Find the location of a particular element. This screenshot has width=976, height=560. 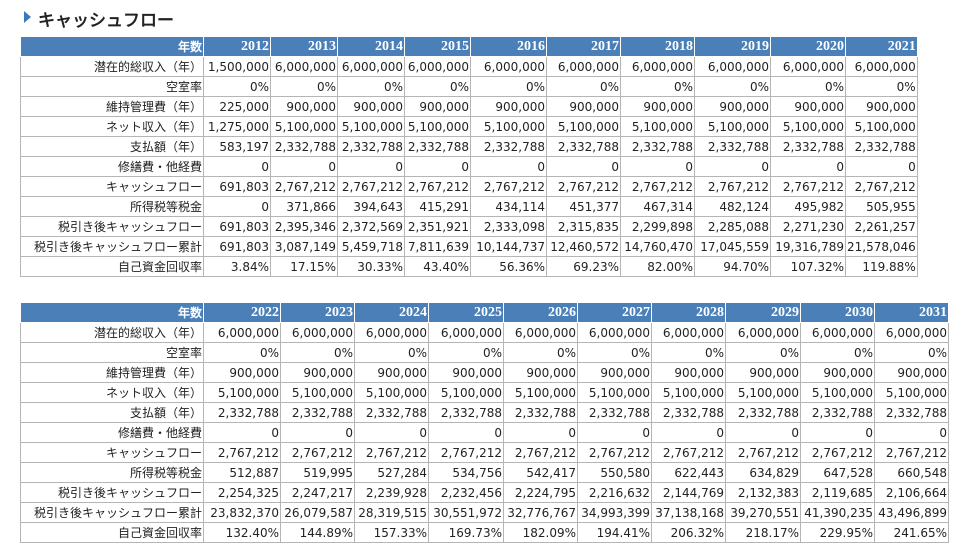

cell: 542,417 is located at coordinates (540, 472).